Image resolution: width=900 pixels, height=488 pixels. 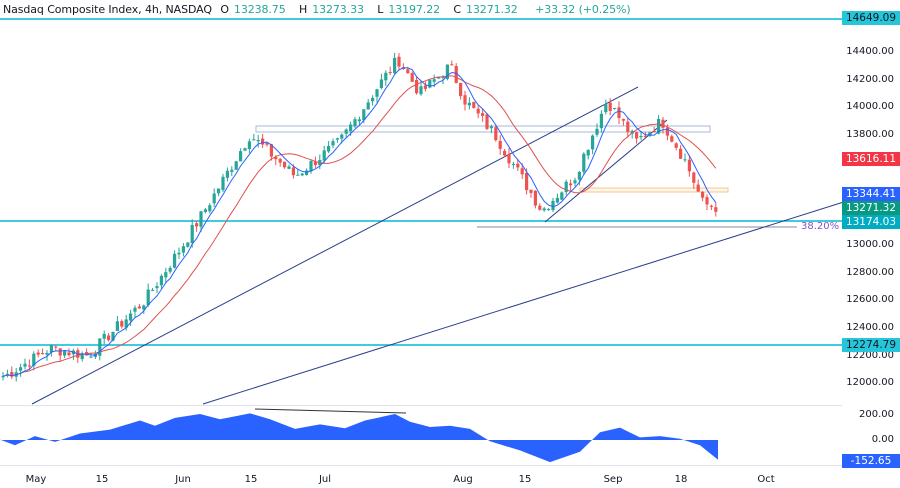 I want to click on price-tick: 12800.00, so click(x=870, y=272).